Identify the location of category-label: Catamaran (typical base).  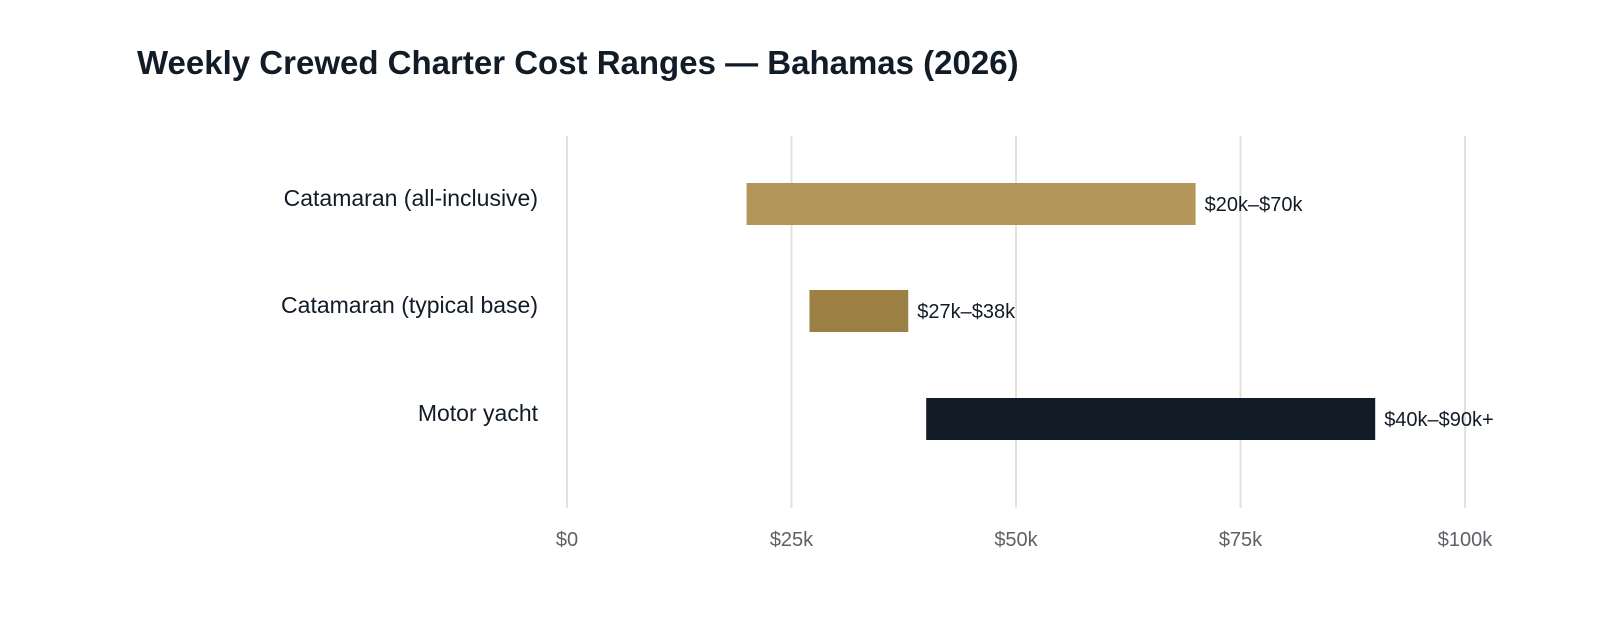
(409, 305).